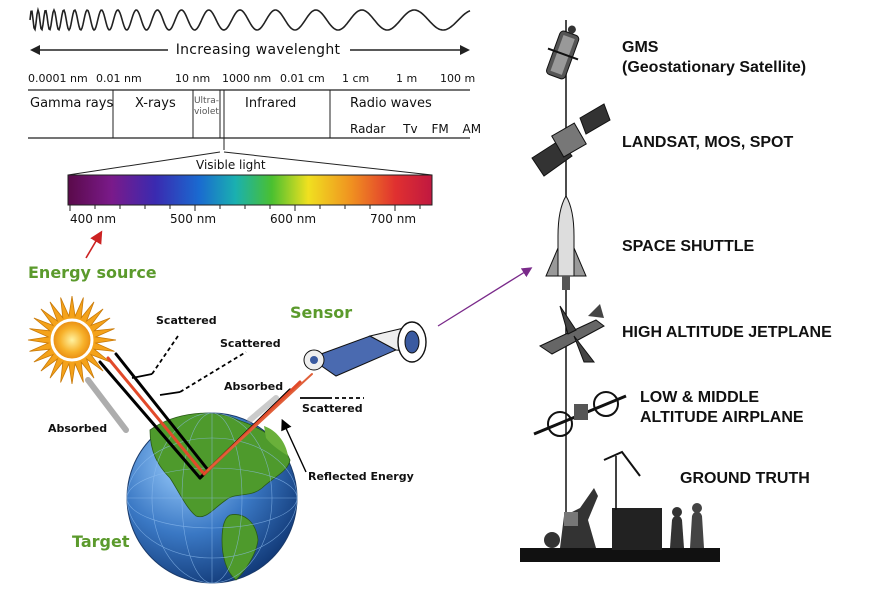  Describe the element at coordinates (368, 129) in the screenshot. I see `radio-sub-radar: Radar` at that location.